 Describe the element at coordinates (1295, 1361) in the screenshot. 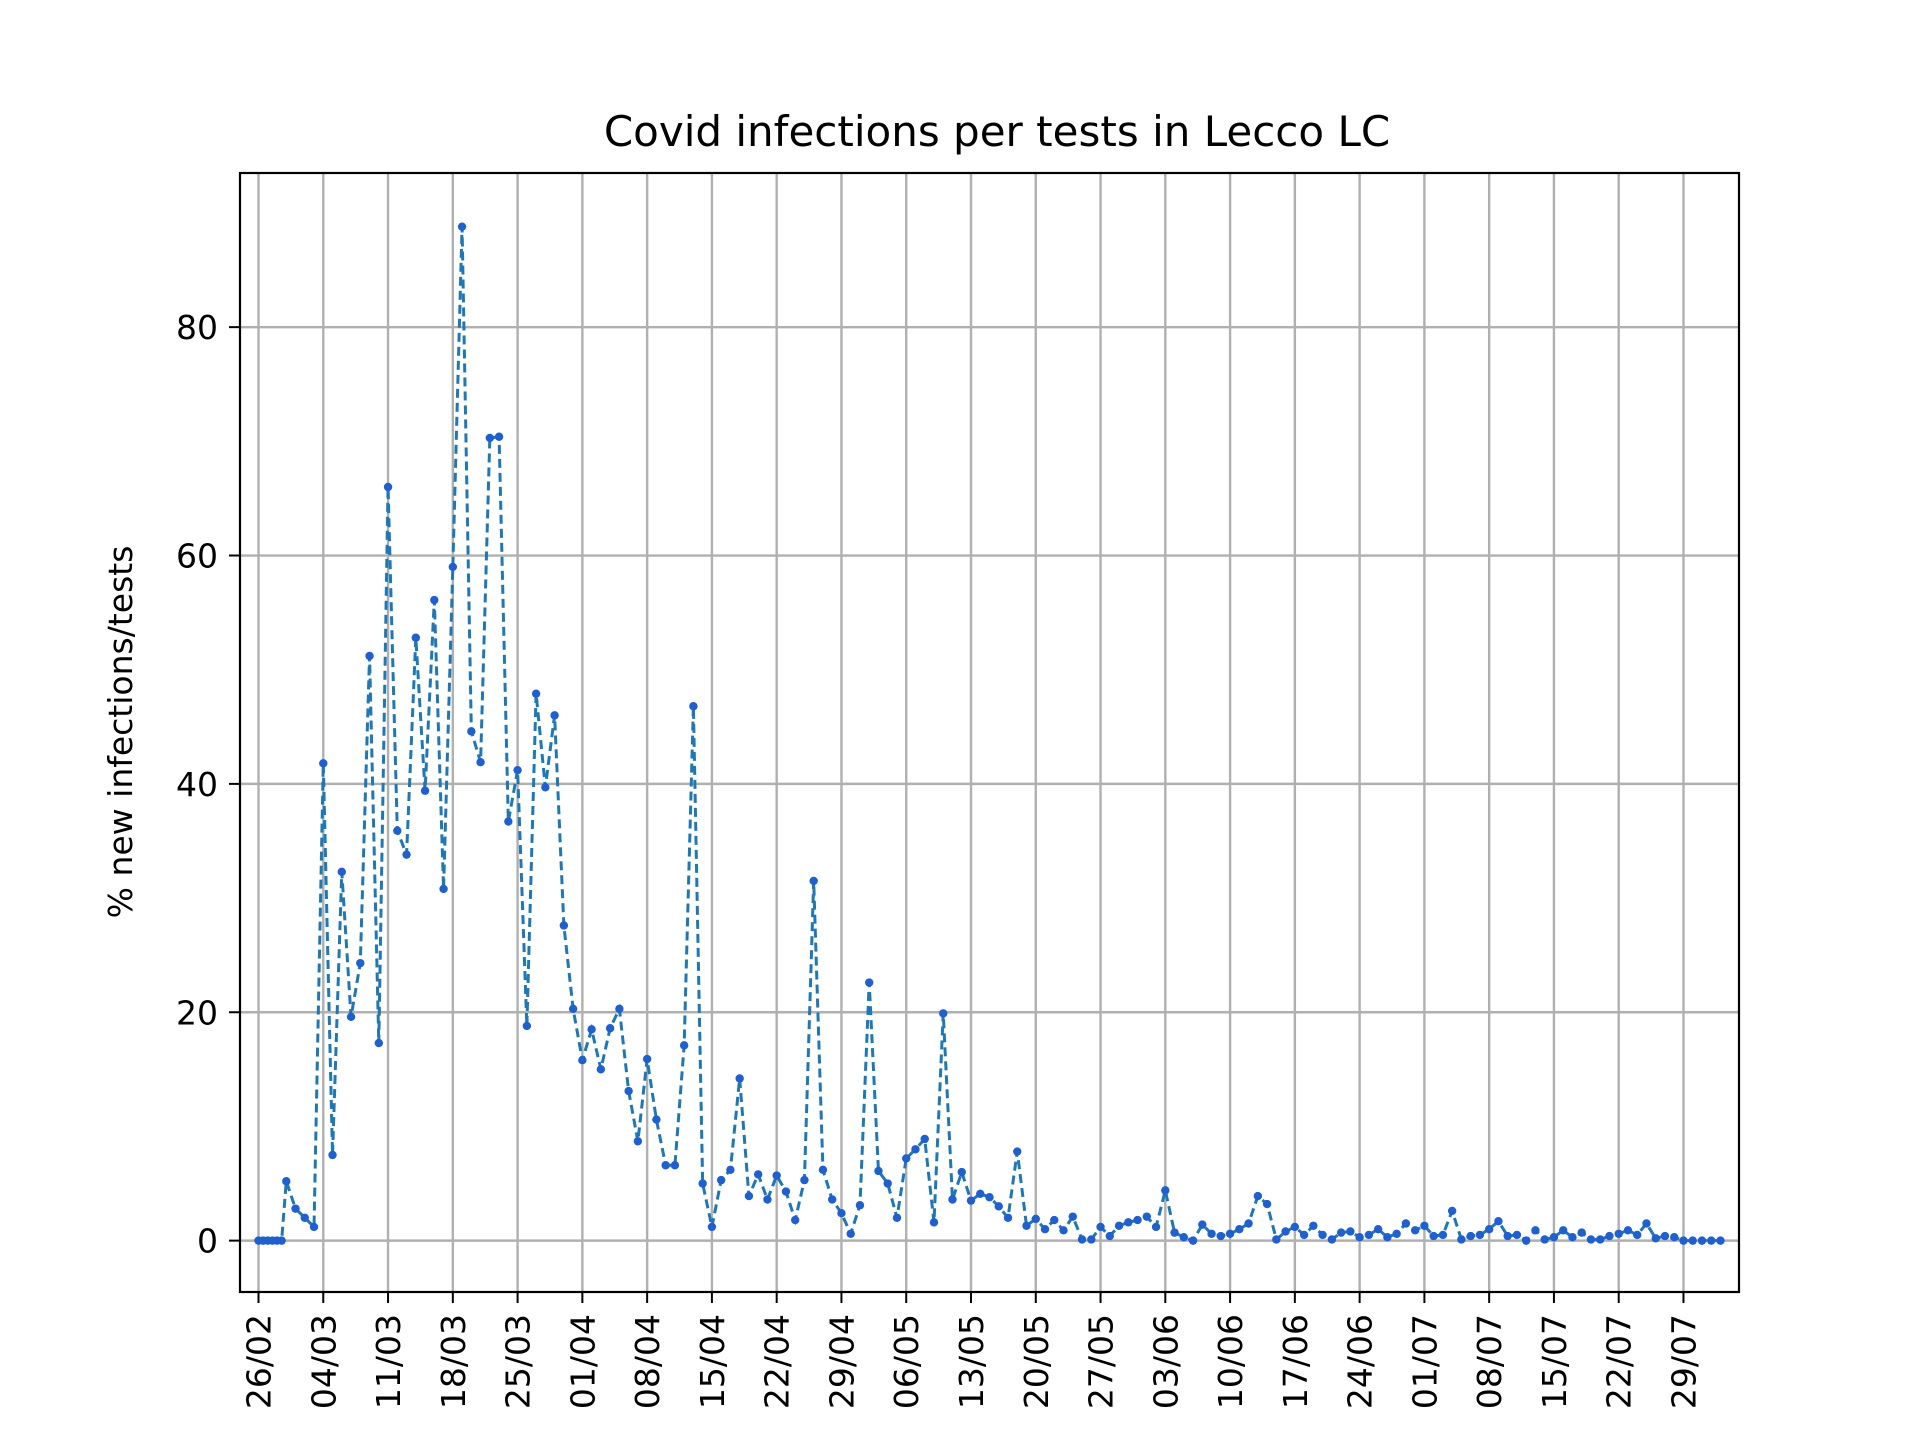

I see `x-tick-label: 17/06` at that location.